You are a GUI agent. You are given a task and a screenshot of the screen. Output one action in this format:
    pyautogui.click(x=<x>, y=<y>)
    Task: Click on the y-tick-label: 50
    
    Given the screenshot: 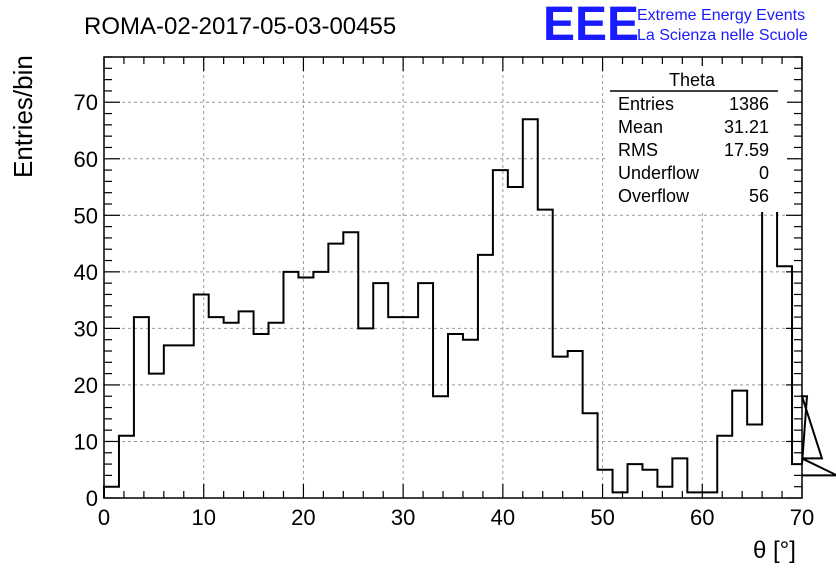 What is the action you would take?
    pyautogui.click(x=86, y=215)
    